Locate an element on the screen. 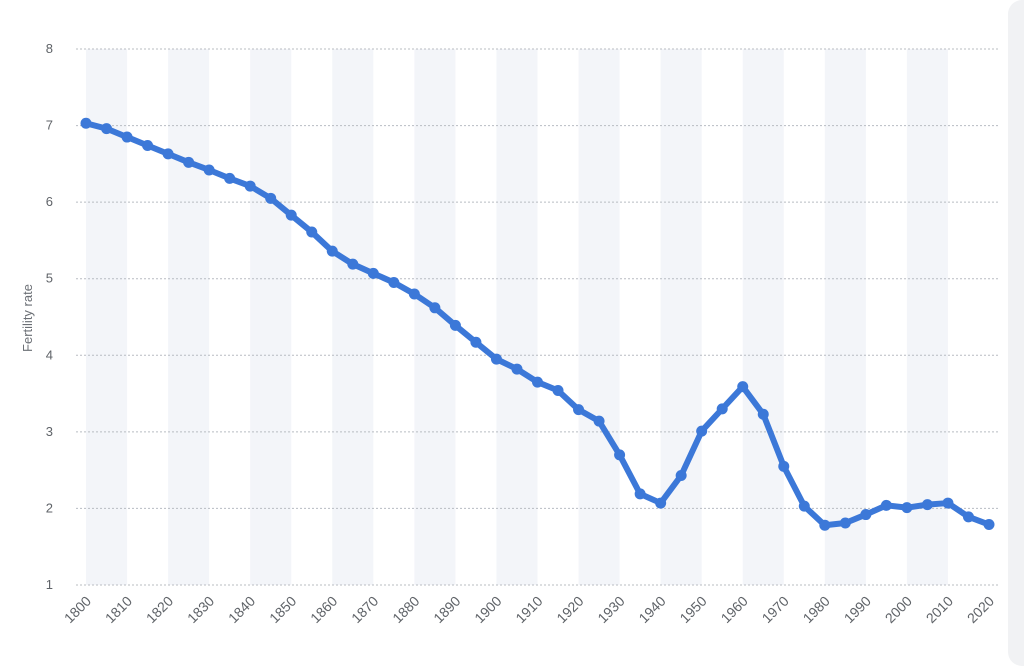  x-tick-label: 1840 is located at coordinates (241, 609).